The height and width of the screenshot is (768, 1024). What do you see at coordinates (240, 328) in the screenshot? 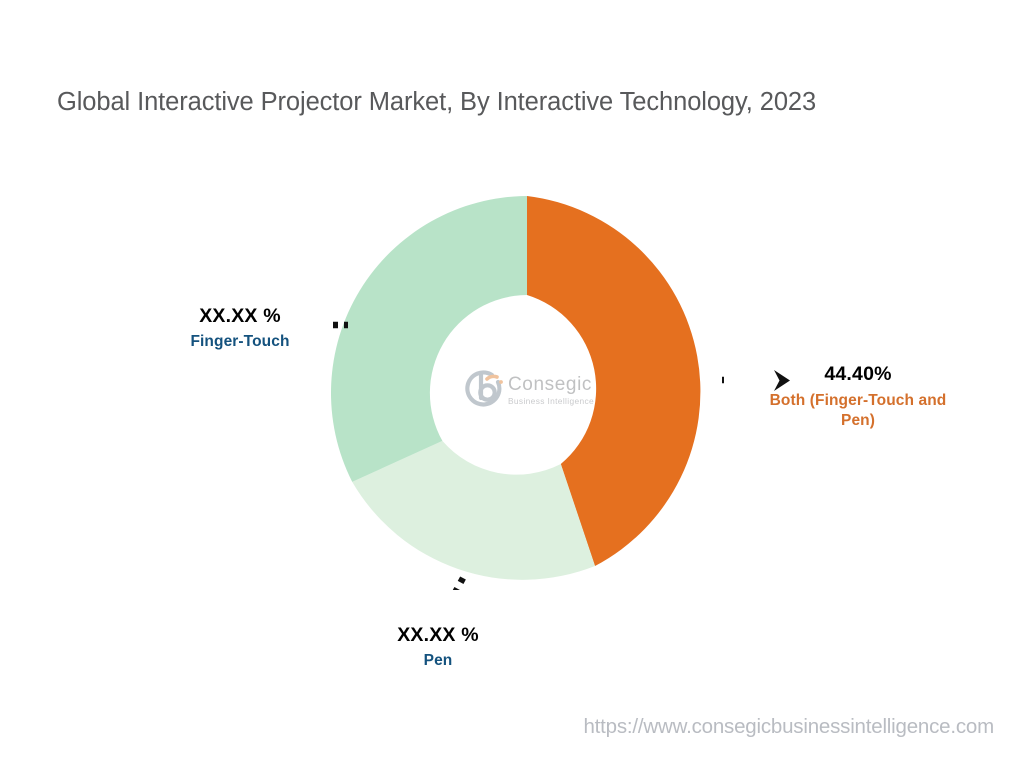
I see `callout-finger-touch: XX.XX % Finger-Touch` at bounding box center [240, 328].